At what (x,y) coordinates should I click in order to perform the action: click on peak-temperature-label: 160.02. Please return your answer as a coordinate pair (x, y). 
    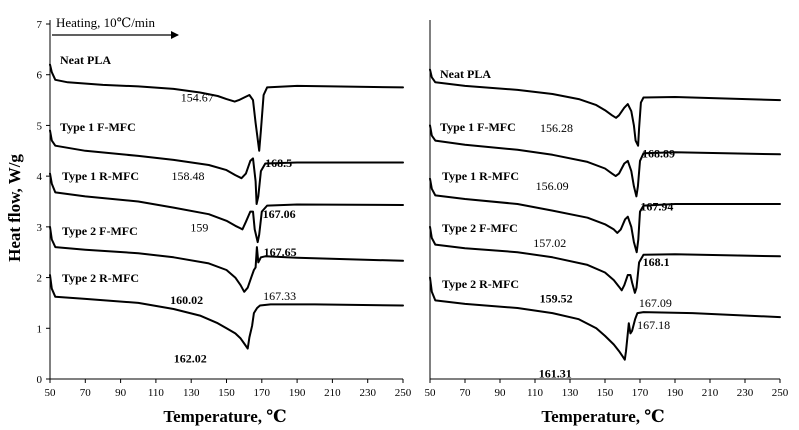
    Looking at the image, I should click on (186, 300).